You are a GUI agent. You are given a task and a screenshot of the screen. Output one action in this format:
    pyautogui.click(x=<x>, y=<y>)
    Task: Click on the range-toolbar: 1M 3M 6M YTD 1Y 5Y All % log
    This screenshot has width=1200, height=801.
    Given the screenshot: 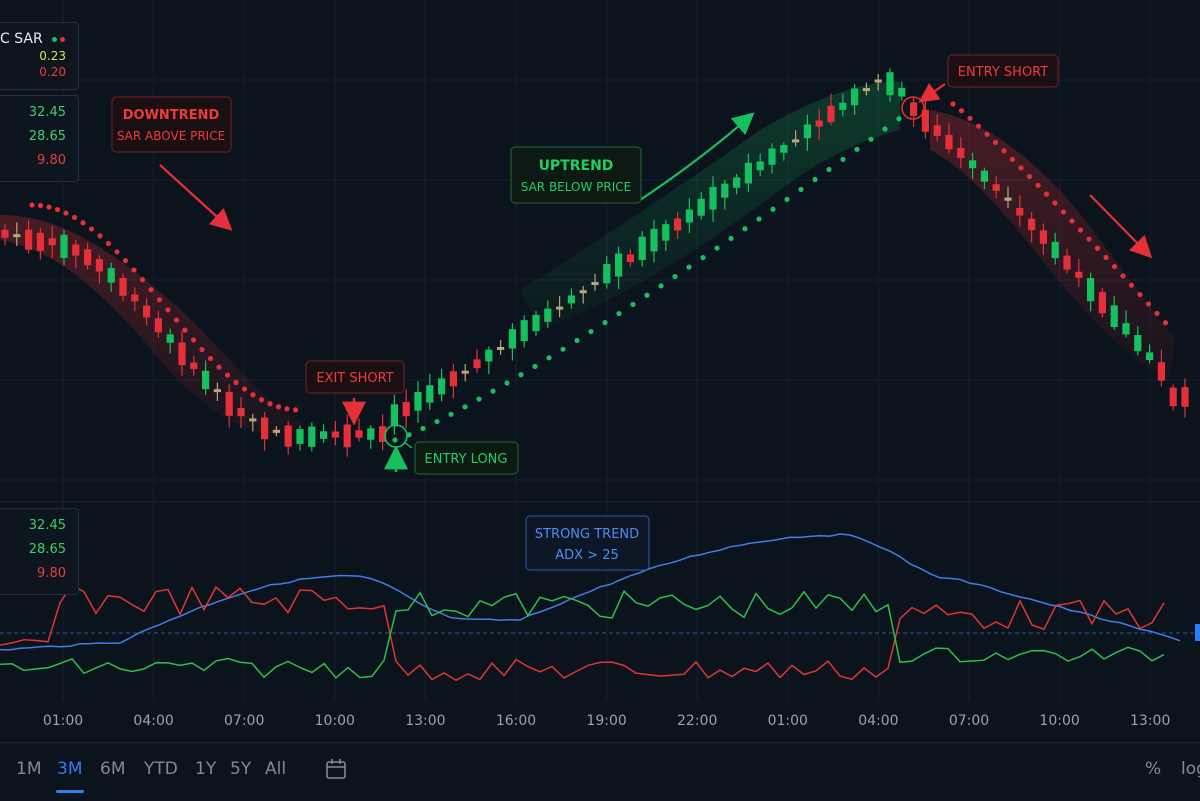 What is the action you would take?
    pyautogui.click(x=600, y=771)
    